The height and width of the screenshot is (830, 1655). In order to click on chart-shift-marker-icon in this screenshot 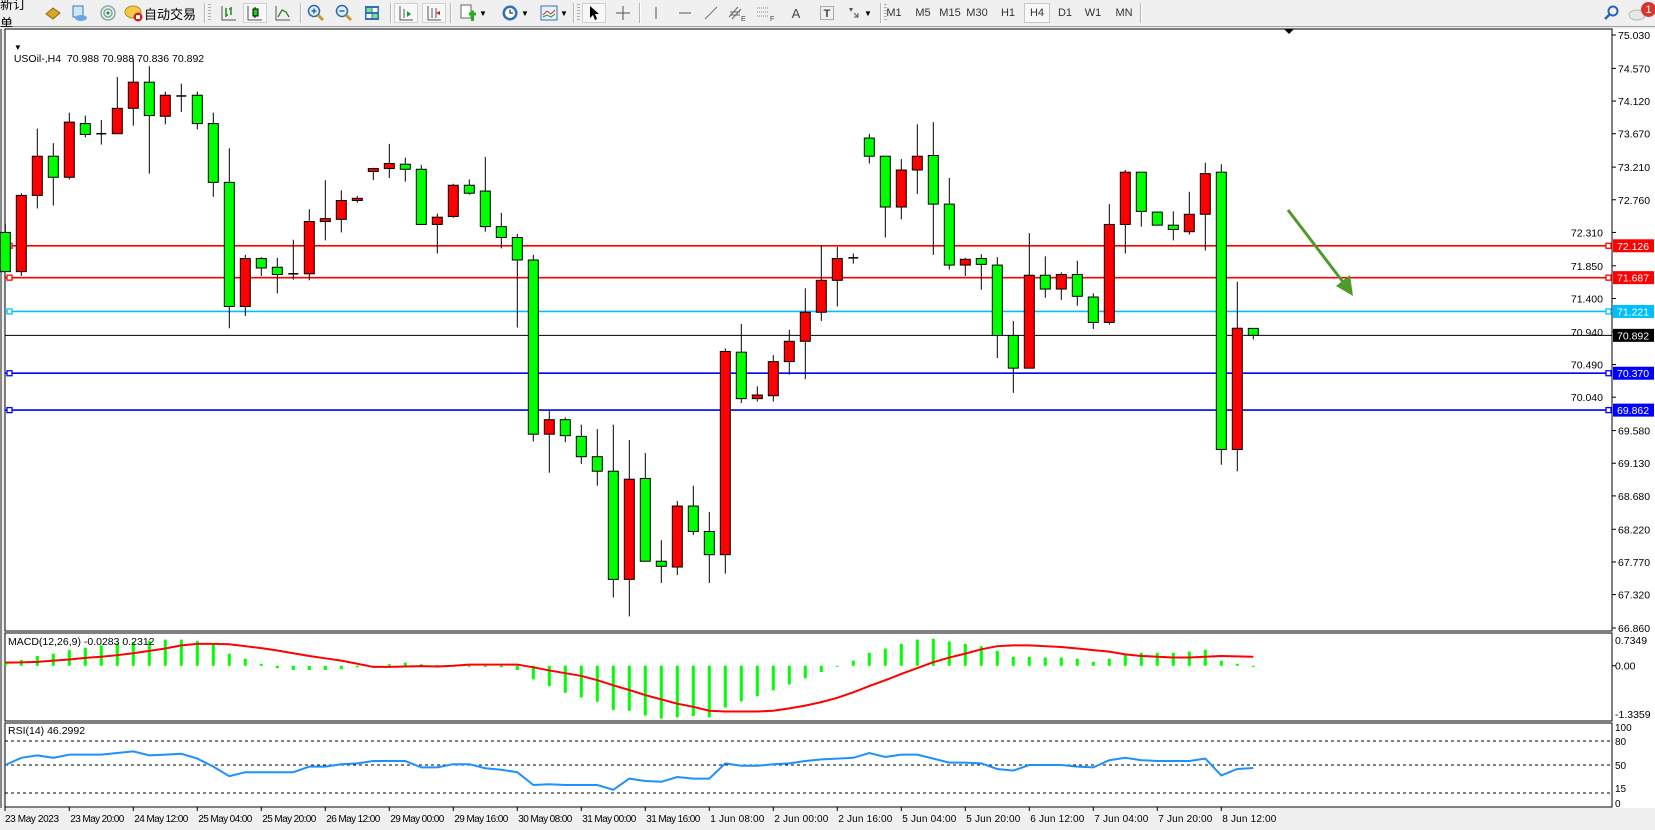, I will do `click(1289, 31)`.